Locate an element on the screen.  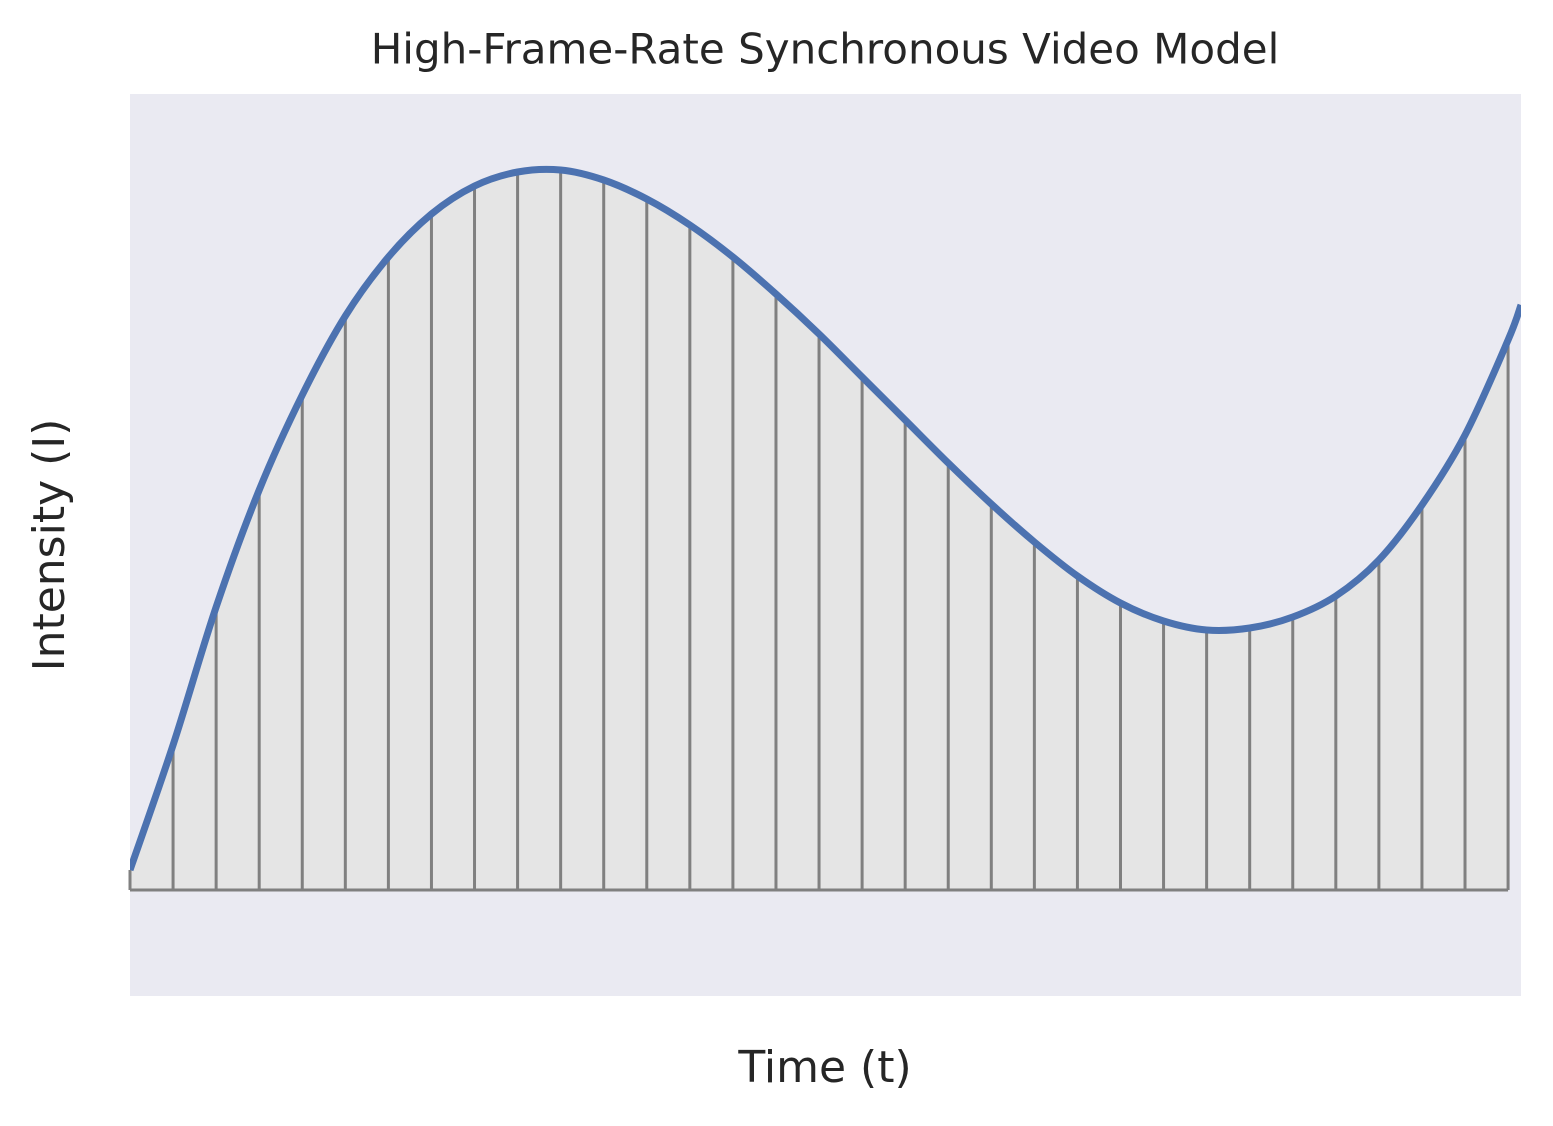
y-axis-label: Intensity (I) is located at coordinates (49, 545).